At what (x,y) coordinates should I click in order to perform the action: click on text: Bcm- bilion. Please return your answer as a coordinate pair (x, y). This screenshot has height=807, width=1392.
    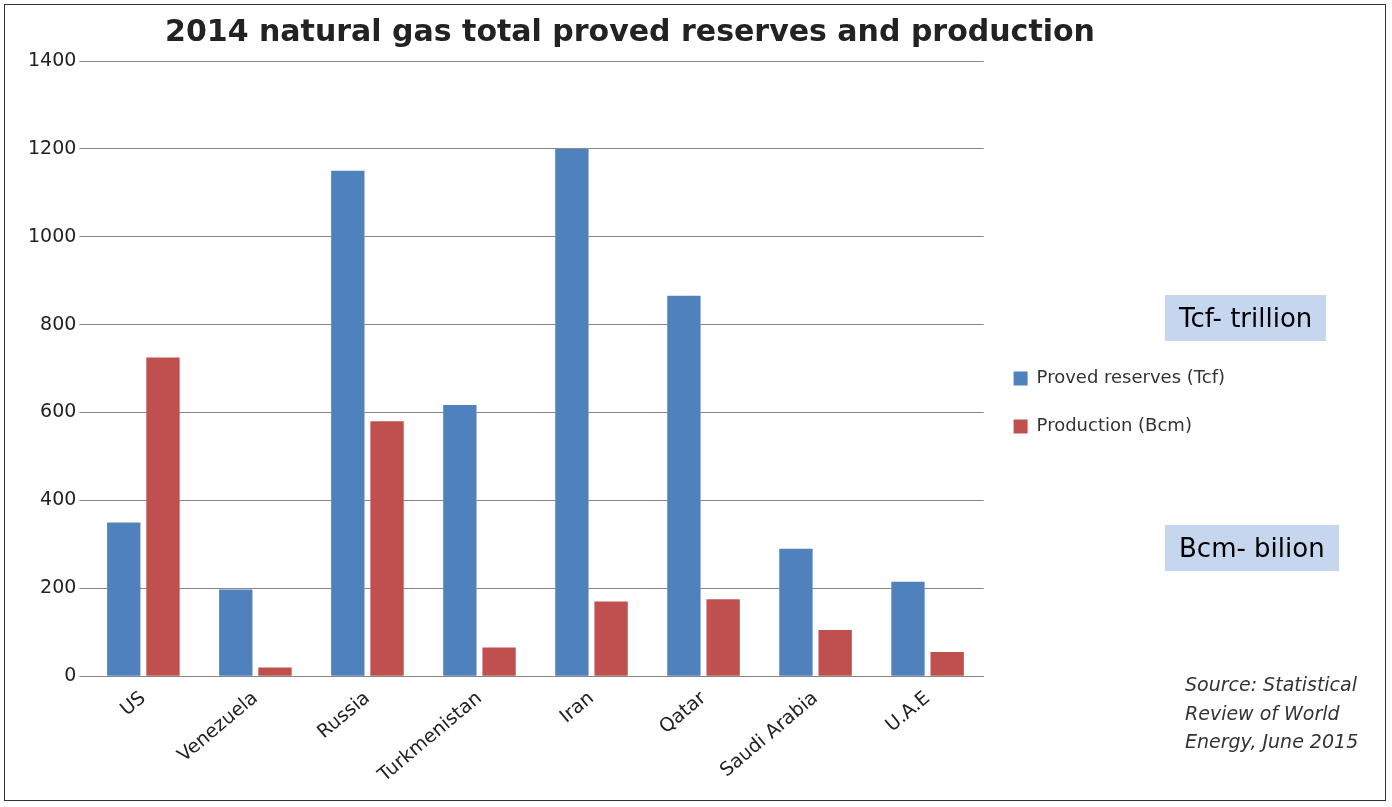
    Looking at the image, I should click on (1252, 548).